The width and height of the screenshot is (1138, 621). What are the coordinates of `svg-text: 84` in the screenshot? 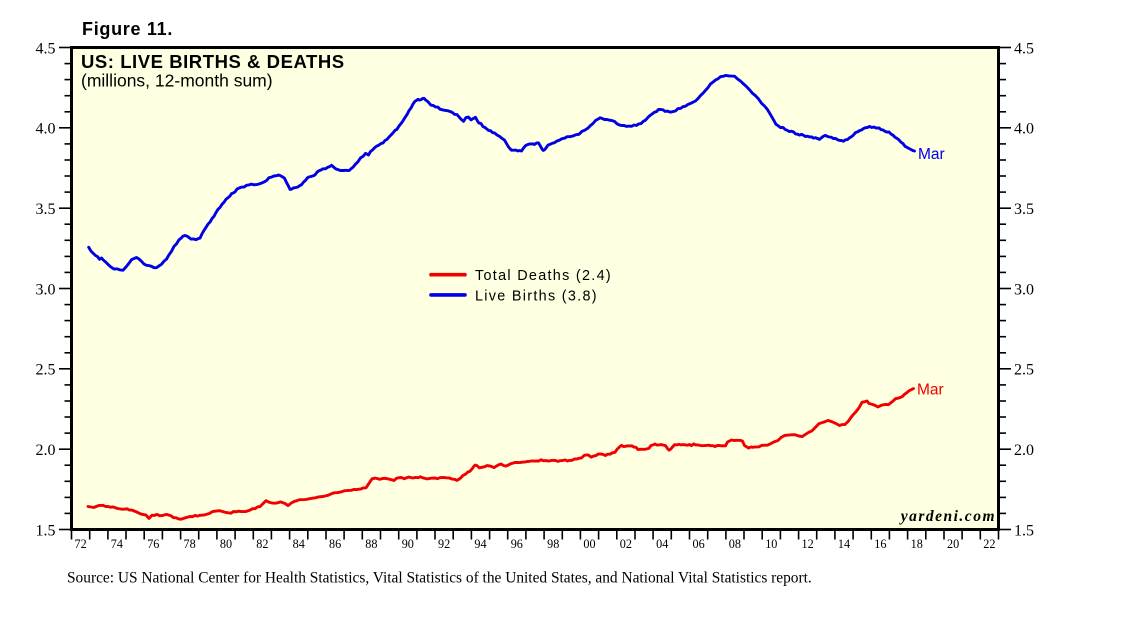 It's located at (299, 544).